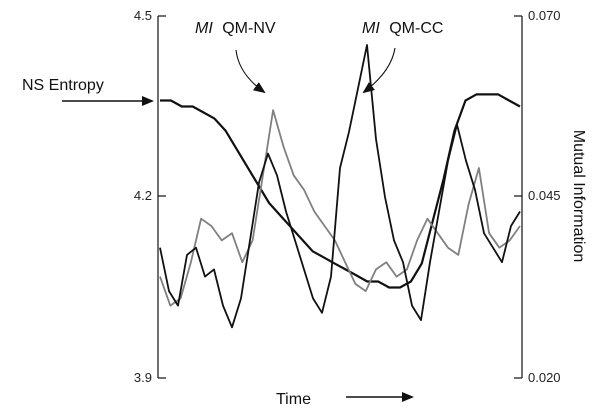  Describe the element at coordinates (63, 85) in the screenshot. I see `ns-entropy-label: NS Entropy` at that location.